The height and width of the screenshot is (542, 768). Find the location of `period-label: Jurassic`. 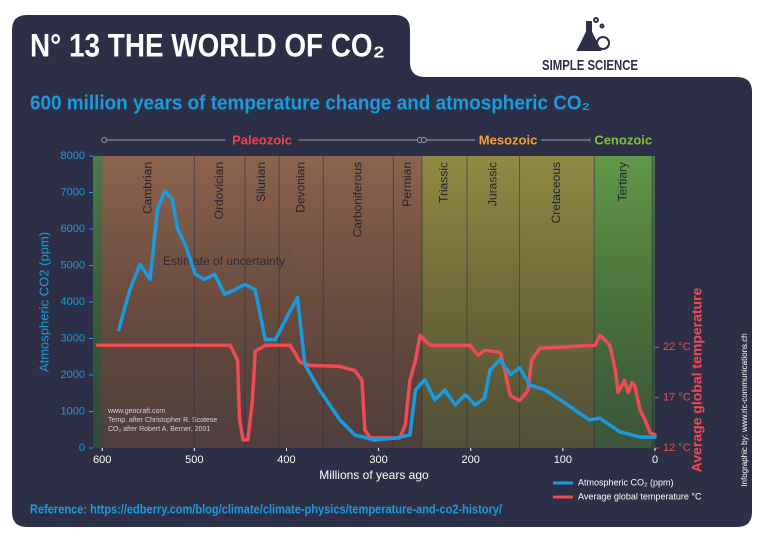

period-label: Jurassic is located at coordinates (492, 184).